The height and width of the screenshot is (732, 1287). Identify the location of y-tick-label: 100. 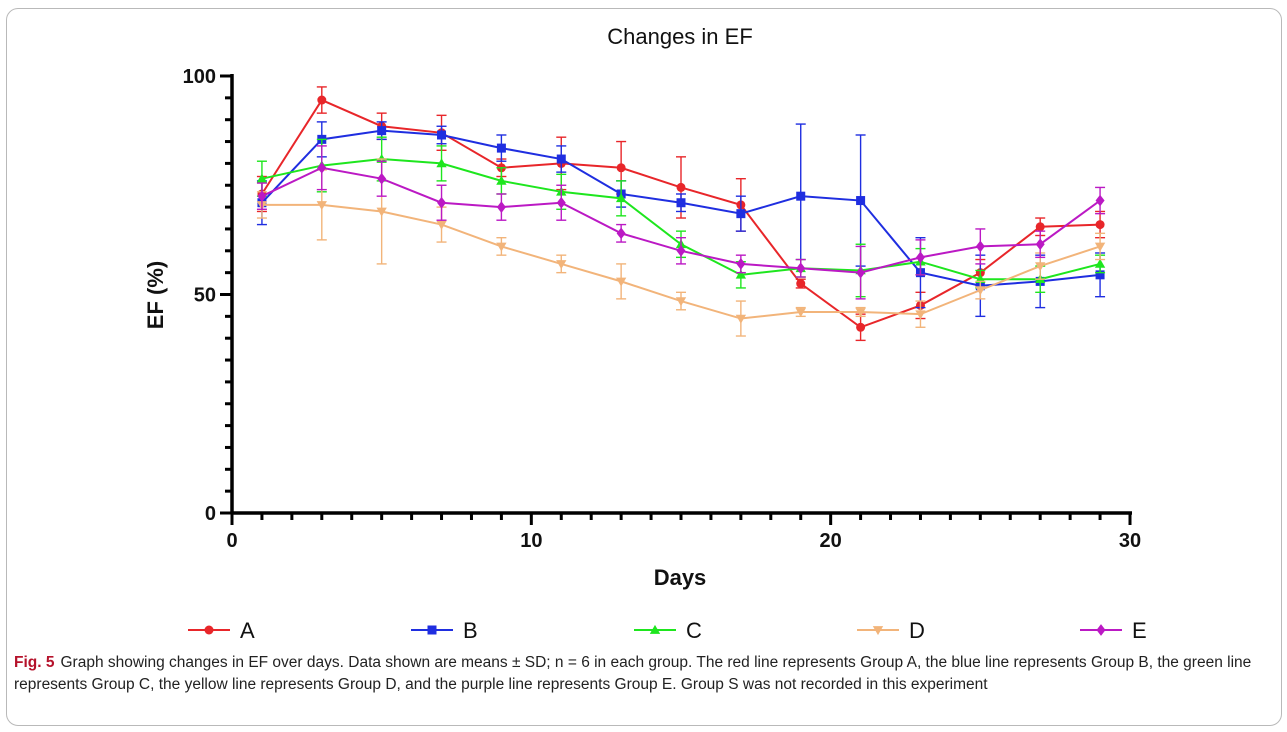
(199, 77).